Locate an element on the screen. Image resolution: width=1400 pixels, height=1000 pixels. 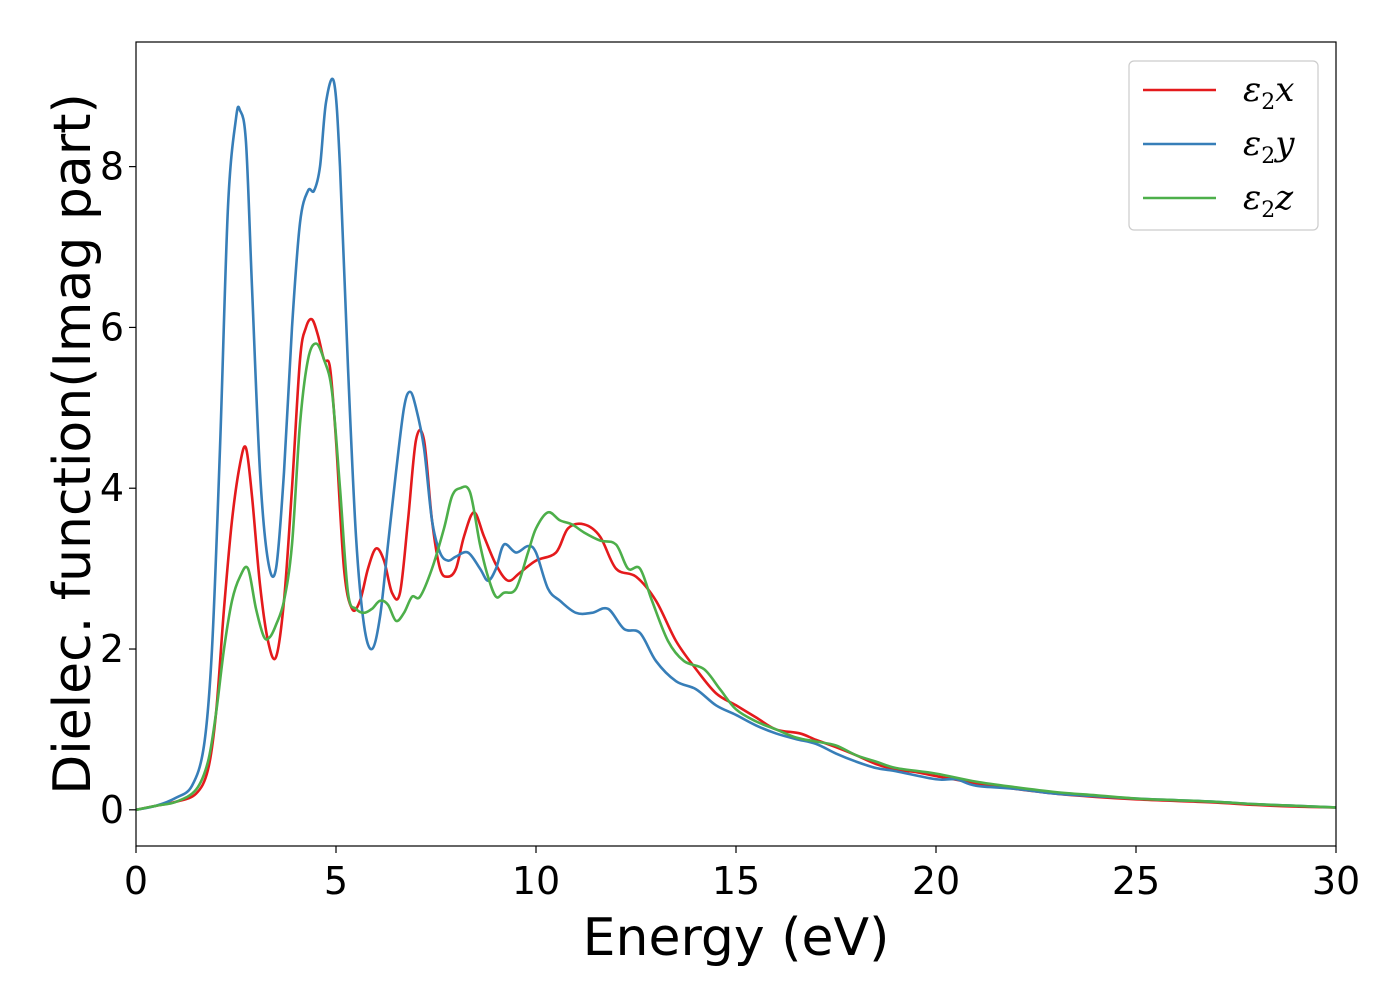
x-tick-label: 30 is located at coordinates (1336, 881).